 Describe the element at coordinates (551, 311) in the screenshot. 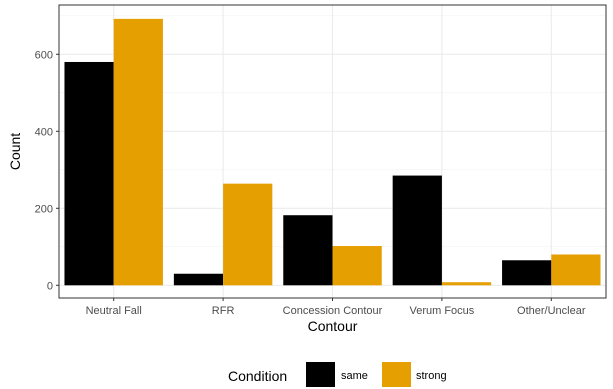

I see `x-tick-label: Other/Unclear` at that location.